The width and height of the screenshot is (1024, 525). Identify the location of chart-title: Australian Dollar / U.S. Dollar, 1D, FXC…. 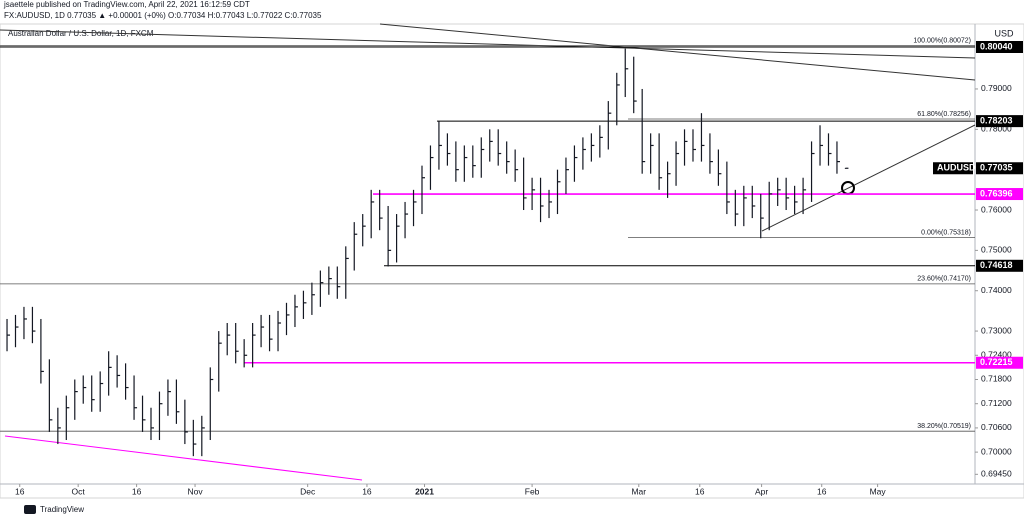
(81, 33).